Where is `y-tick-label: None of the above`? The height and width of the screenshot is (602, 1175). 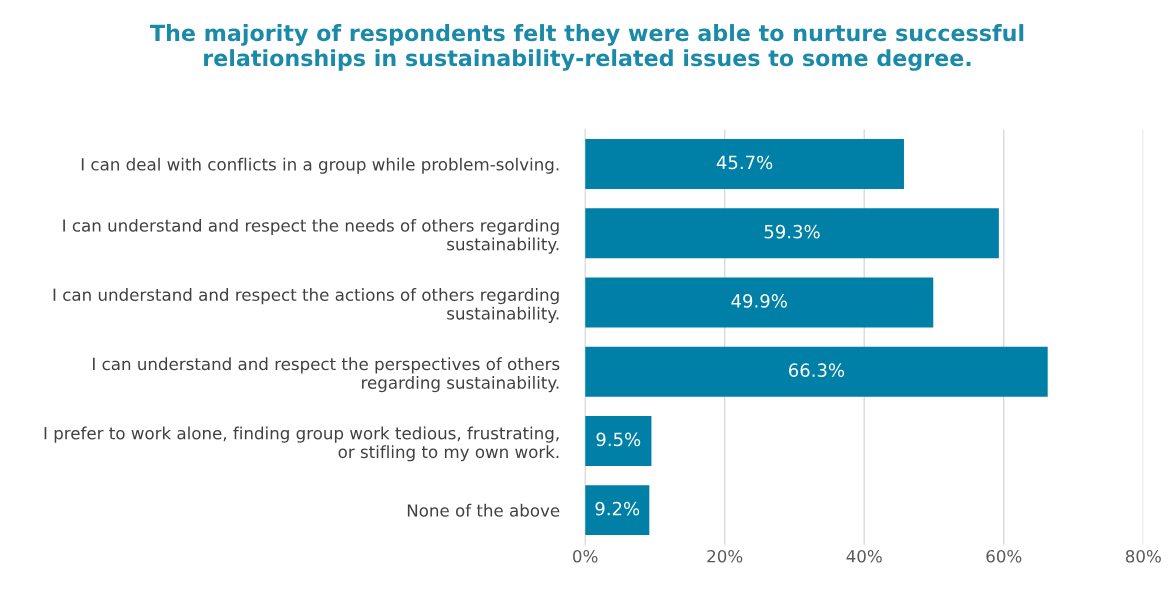 y-tick-label: None of the above is located at coordinates (483, 510).